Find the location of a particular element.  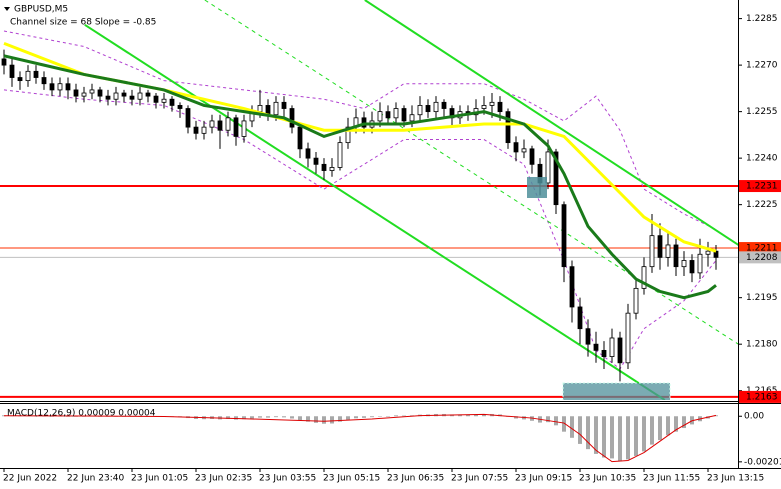

macd-tick-label: -0.00201 is located at coordinates (762, 462).